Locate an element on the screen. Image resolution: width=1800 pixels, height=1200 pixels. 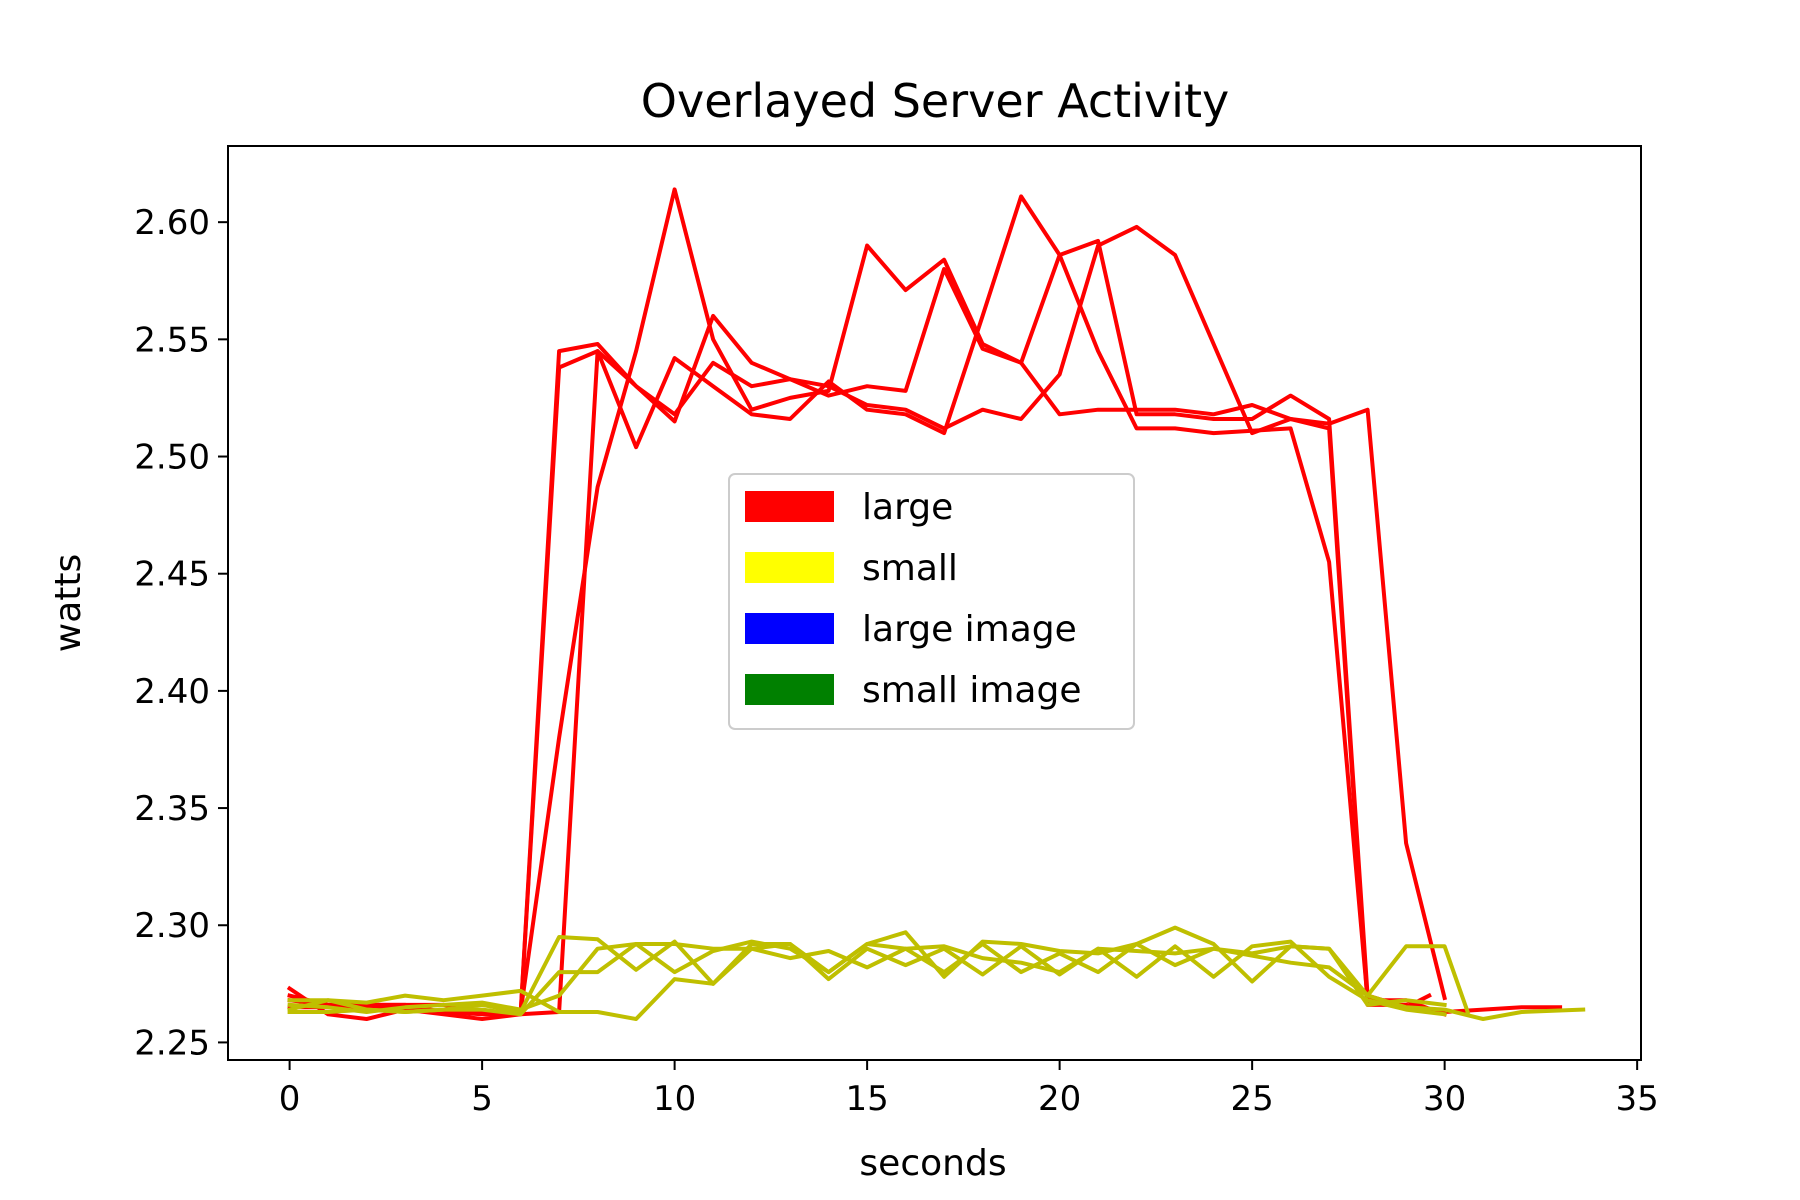
y-tick-label: 2.55 is located at coordinates (172, 340).